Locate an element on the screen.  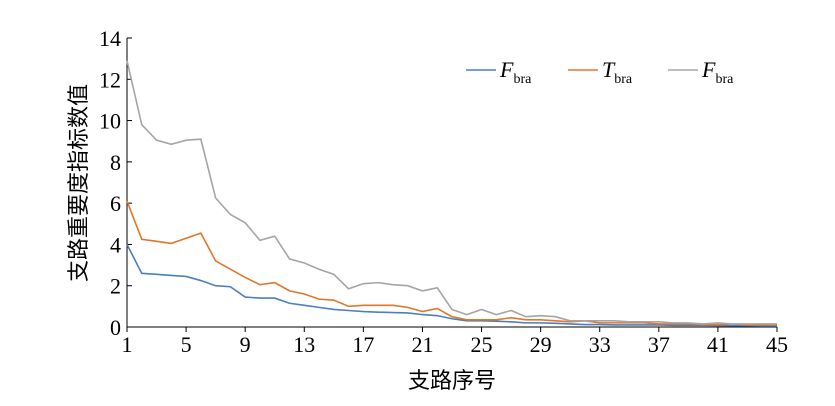
legend-name: T is located at coordinates (609, 69).